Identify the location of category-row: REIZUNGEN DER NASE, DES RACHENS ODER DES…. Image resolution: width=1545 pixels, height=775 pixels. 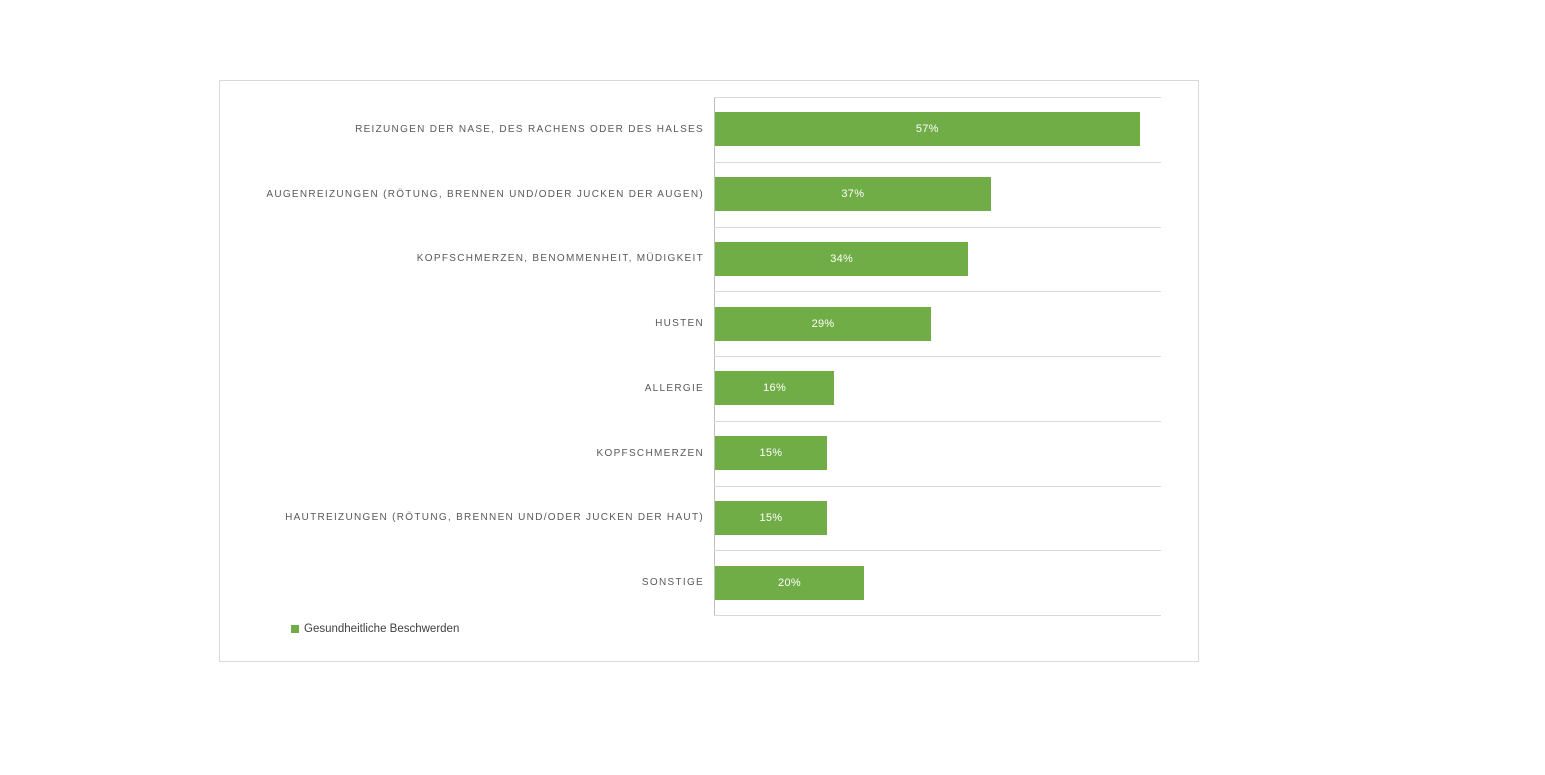
(690, 129).